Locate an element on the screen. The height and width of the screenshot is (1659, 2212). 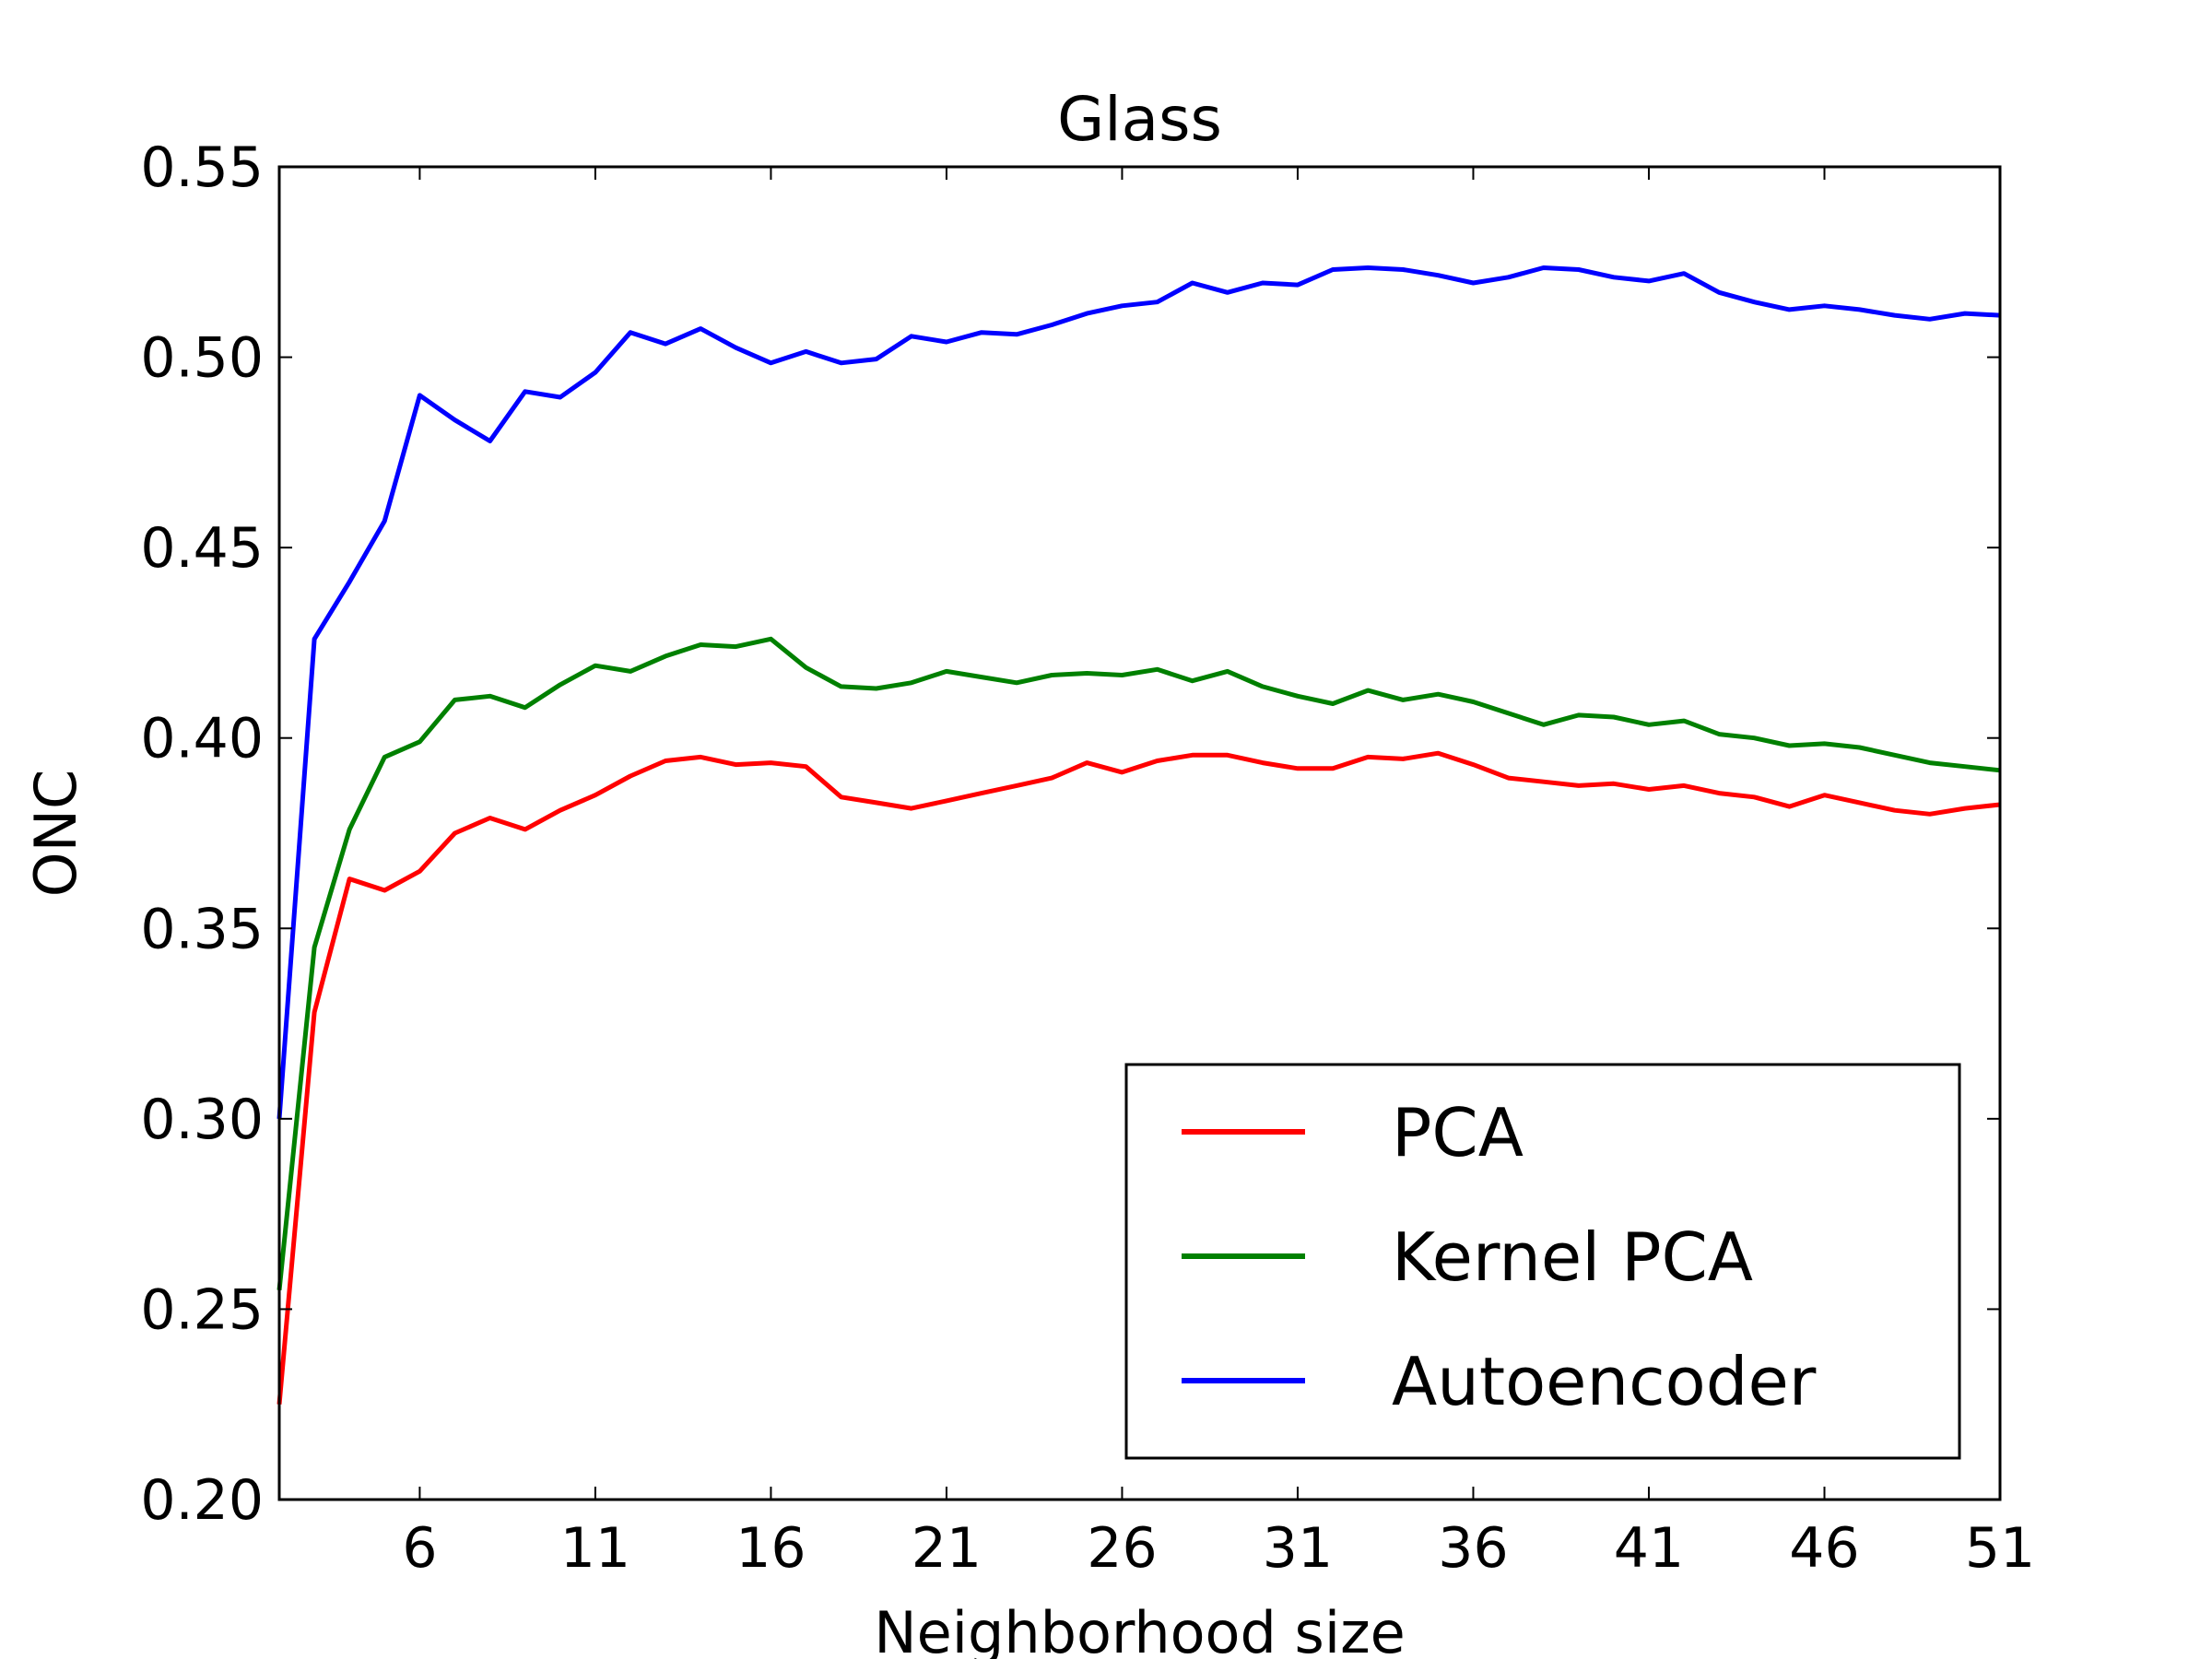
x-tick-label: 46 is located at coordinates (1824, 1548).